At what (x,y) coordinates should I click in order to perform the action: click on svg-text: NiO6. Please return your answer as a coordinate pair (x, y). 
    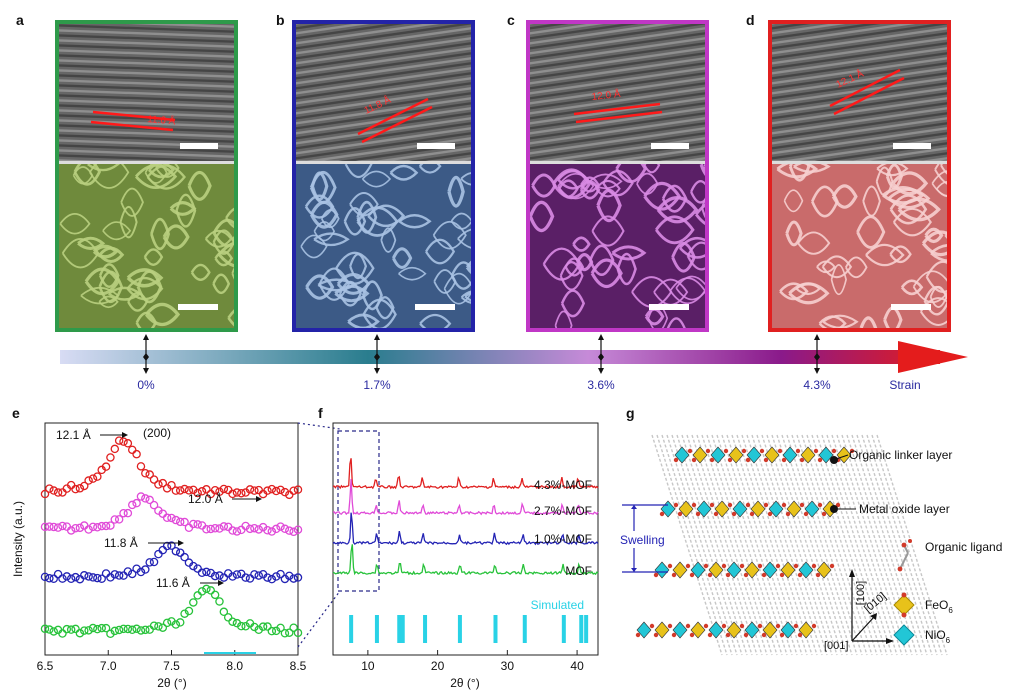
    Looking at the image, I should click on (938, 636).